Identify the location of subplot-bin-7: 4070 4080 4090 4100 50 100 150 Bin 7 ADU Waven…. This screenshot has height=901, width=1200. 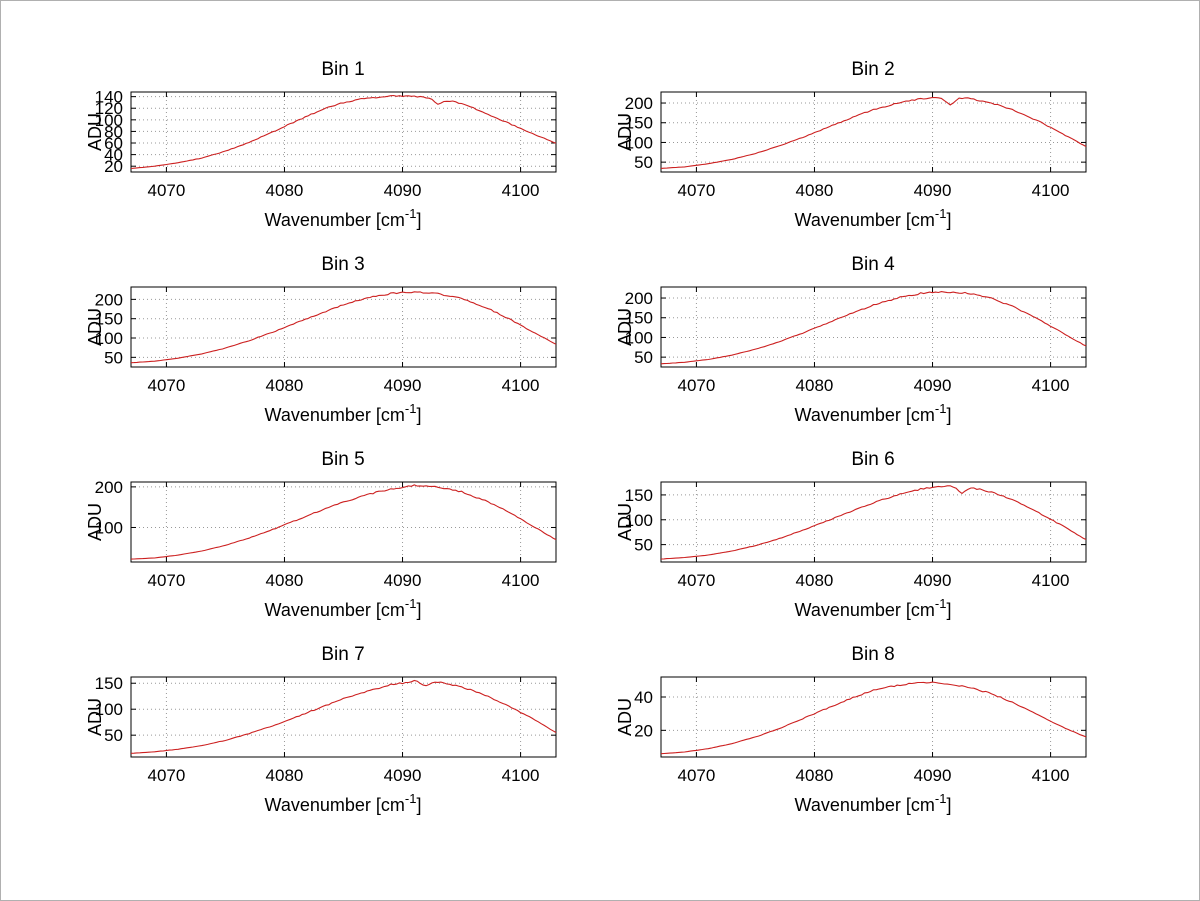
(321, 729).